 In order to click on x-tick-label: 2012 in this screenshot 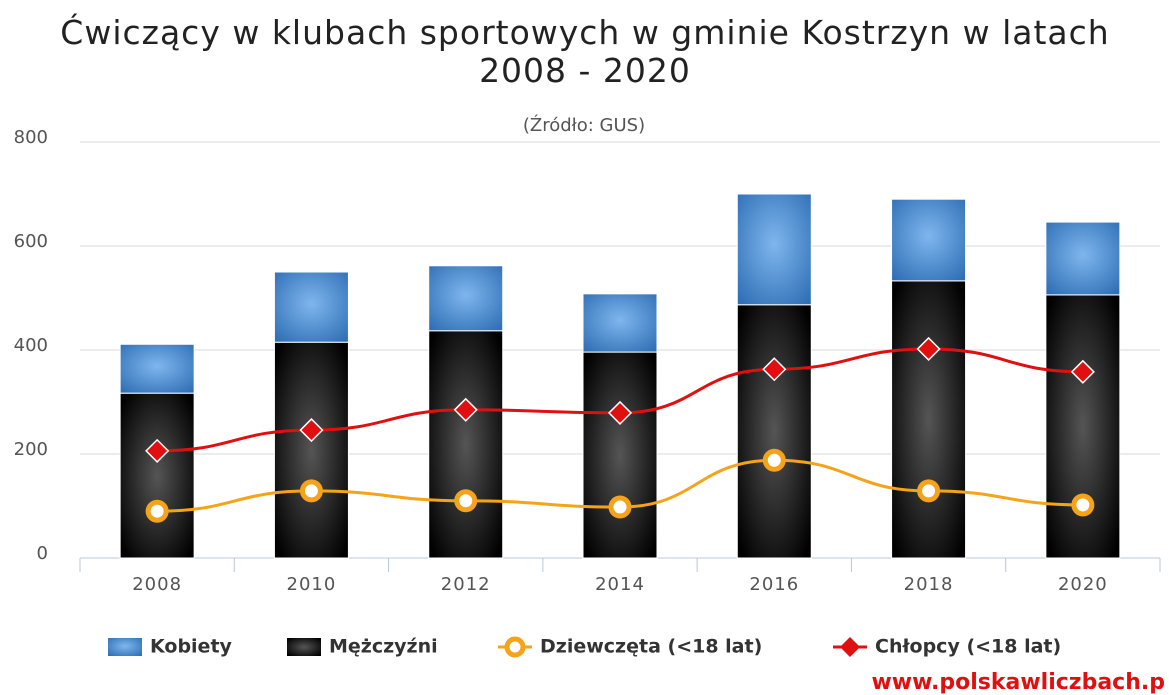, I will do `click(466, 584)`.